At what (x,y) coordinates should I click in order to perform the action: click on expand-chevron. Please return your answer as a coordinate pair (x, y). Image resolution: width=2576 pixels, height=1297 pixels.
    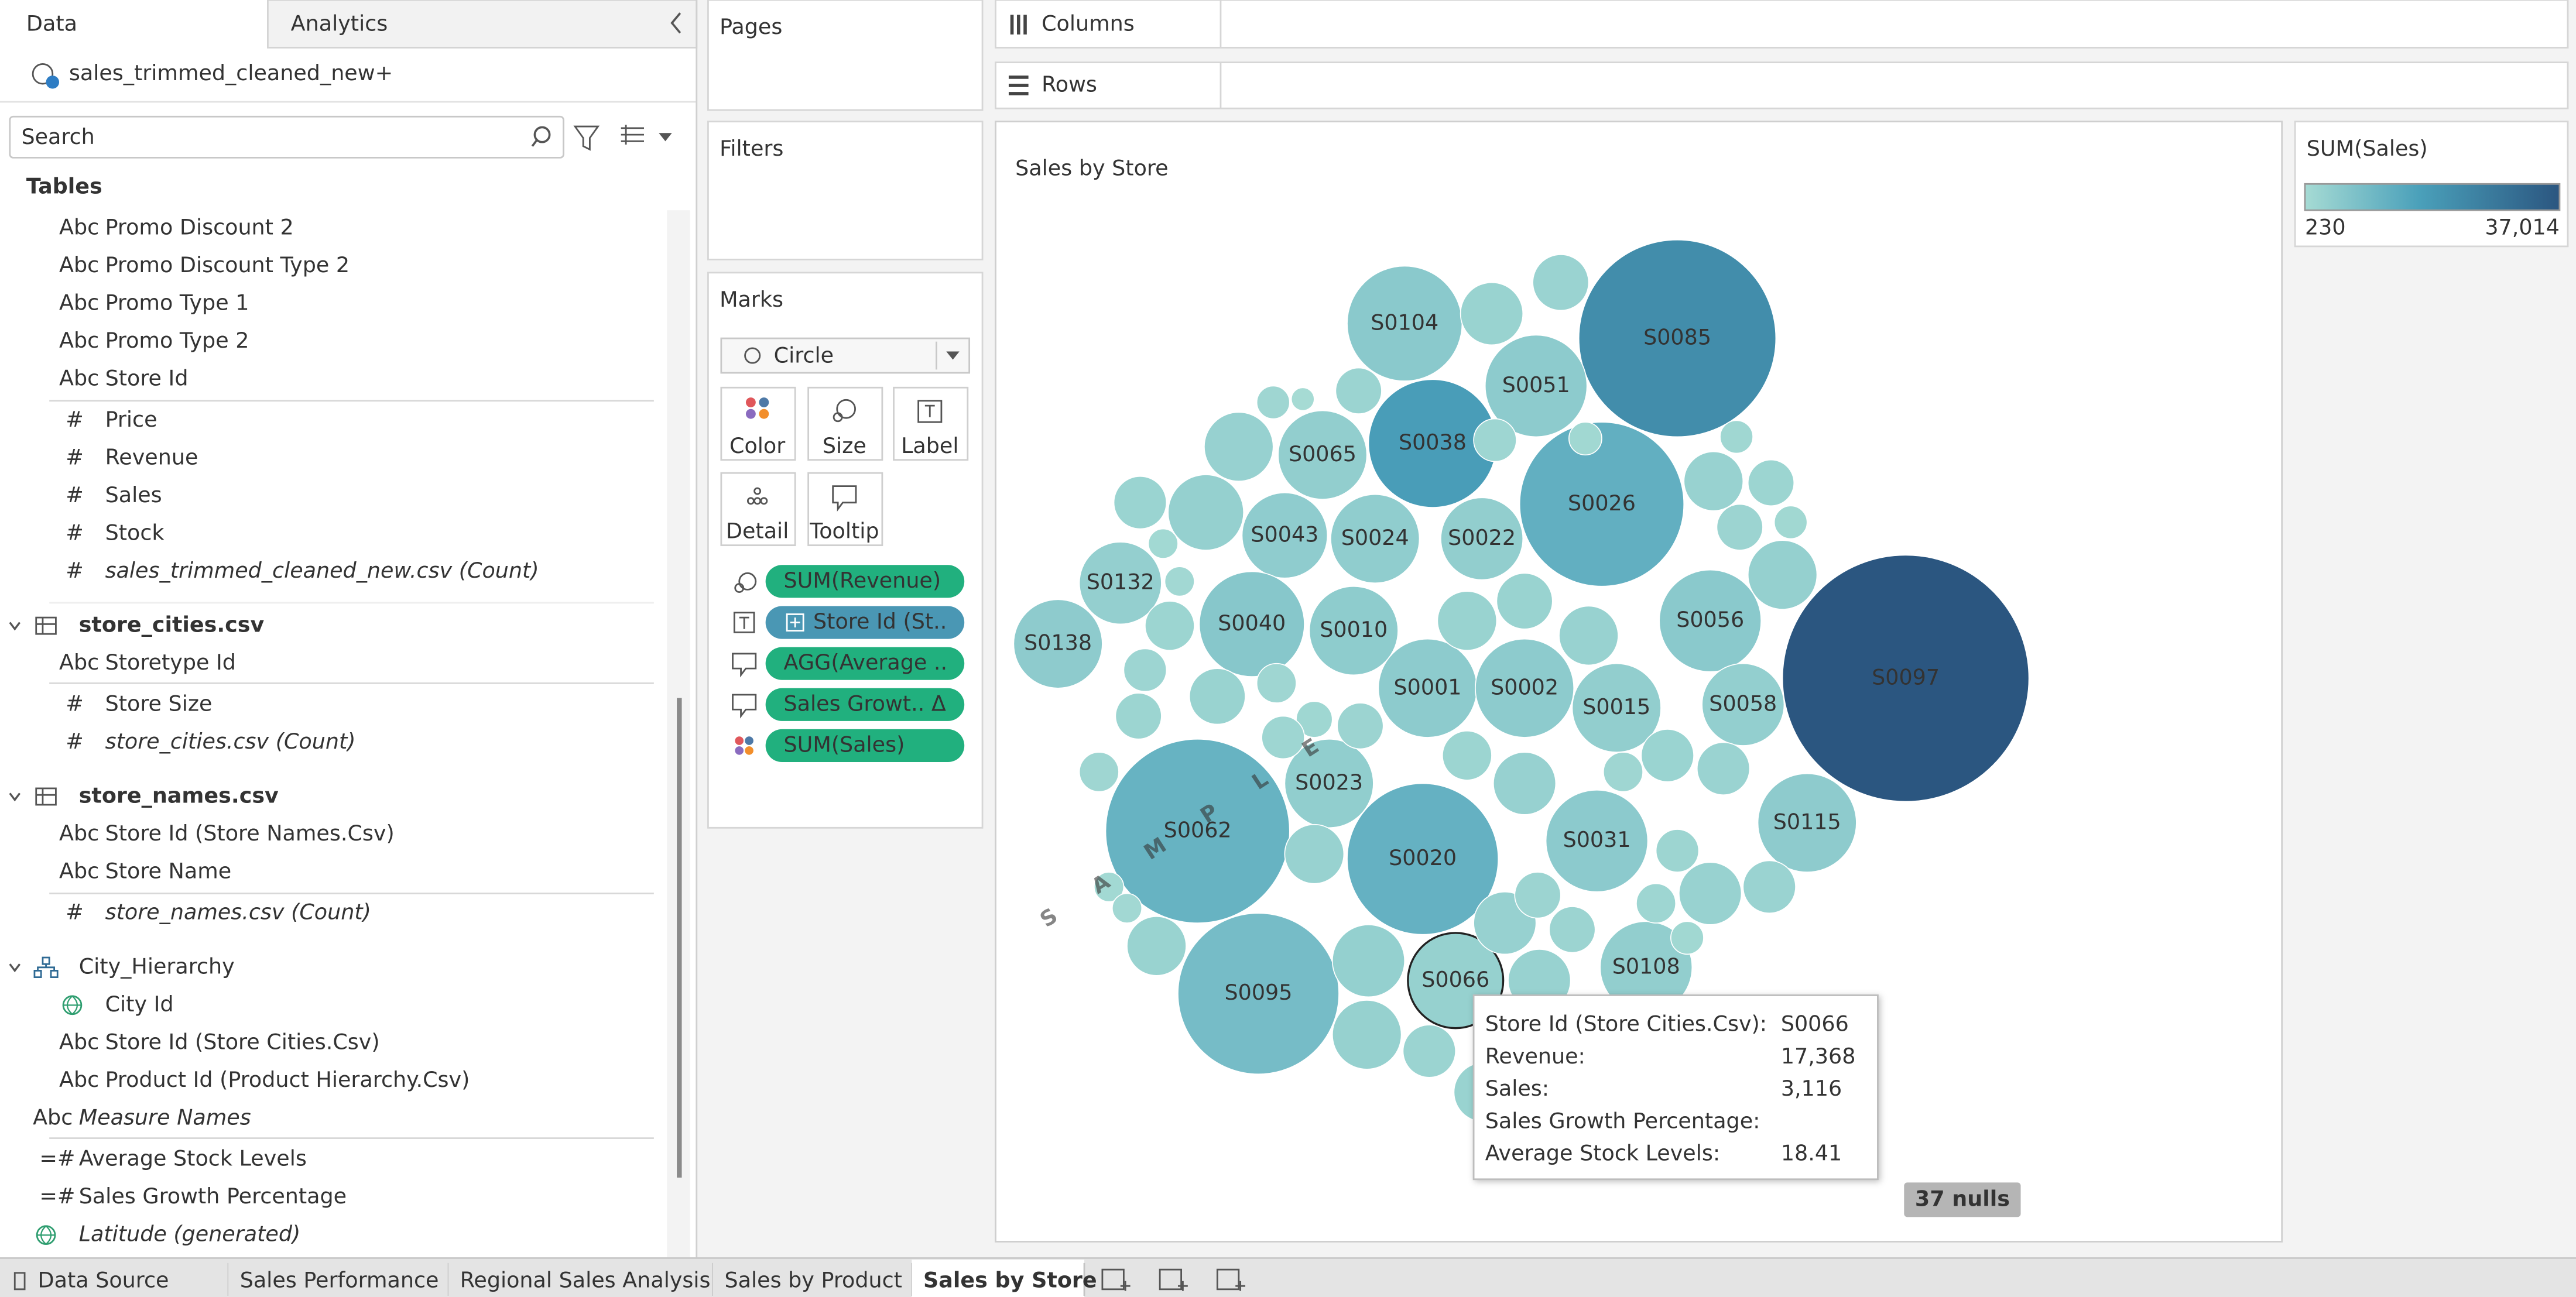
    Looking at the image, I should click on (15, 968).